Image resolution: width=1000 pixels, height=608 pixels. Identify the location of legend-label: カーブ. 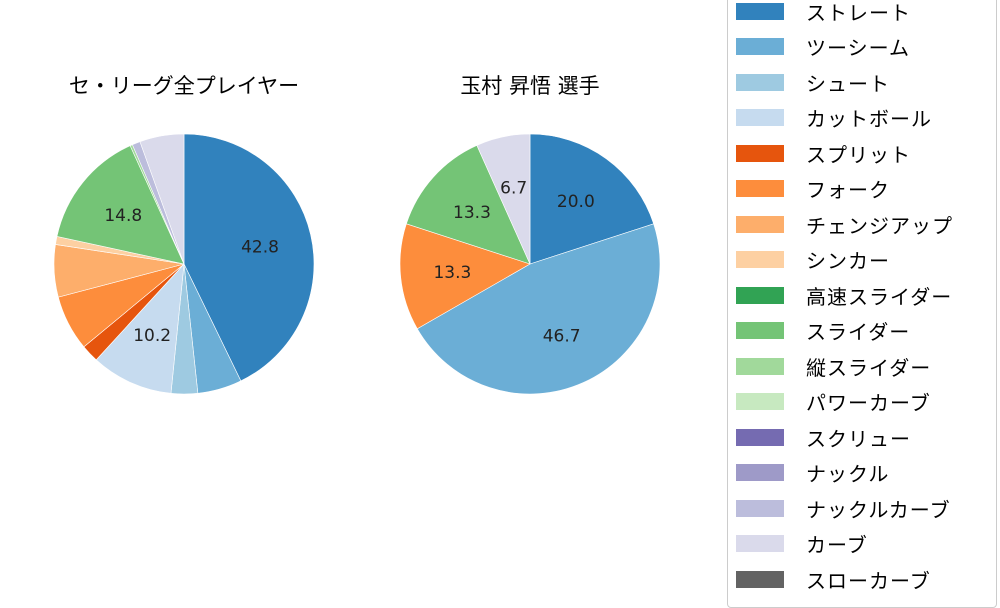
(837, 545).